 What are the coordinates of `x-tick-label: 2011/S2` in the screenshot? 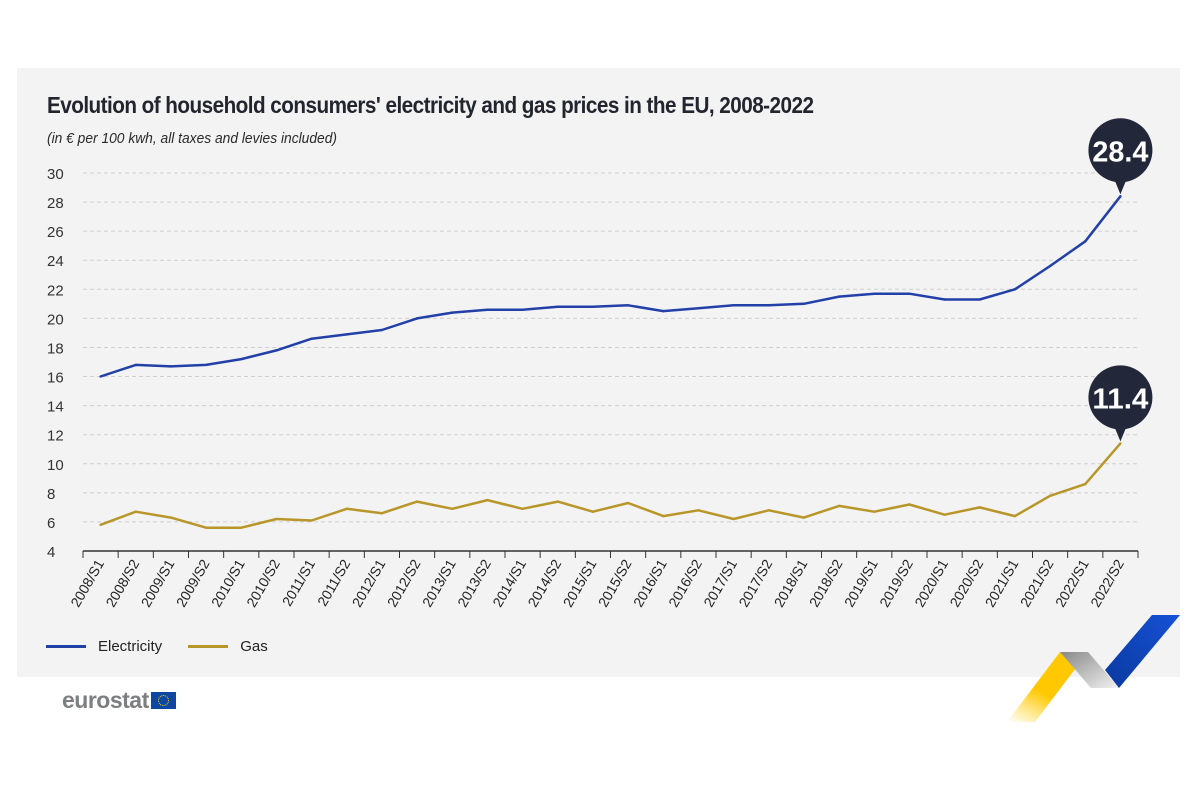 It's located at (334, 582).